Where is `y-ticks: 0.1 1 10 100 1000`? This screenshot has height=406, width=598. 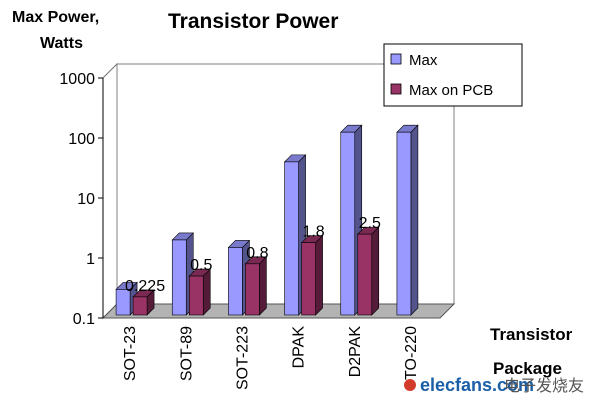
y-ticks: 0.1 1 10 100 1000 is located at coordinates (81, 199).